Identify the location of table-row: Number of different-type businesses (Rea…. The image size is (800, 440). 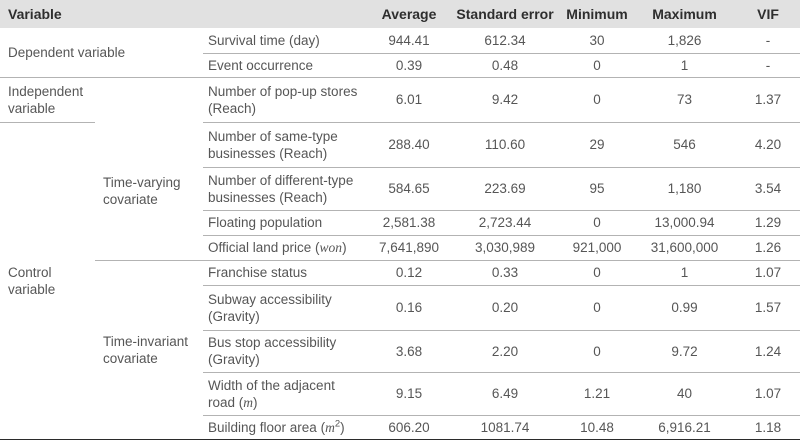
(400, 189).